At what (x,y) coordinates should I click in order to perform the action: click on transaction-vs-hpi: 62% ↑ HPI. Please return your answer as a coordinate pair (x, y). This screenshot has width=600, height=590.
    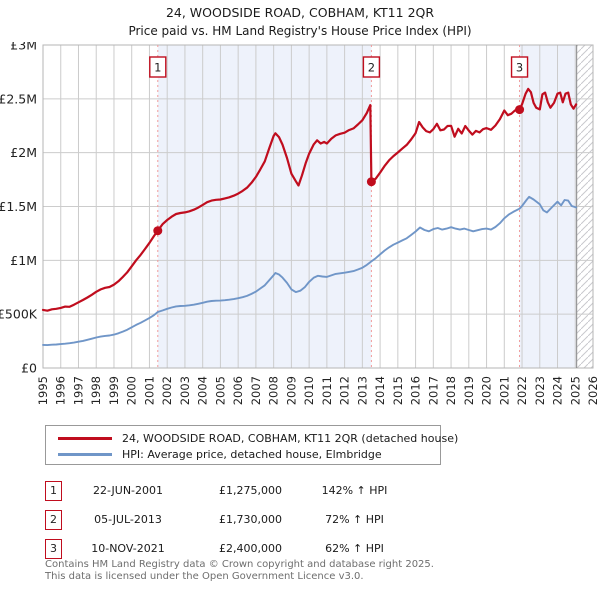
    Looking at the image, I should click on (354, 548).